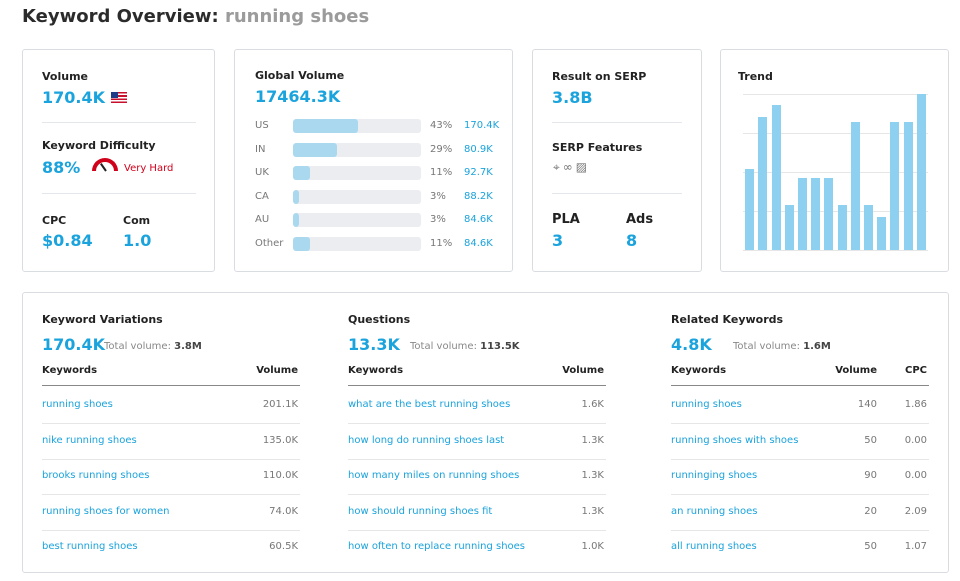  I want to click on related-keywords-title: Related Keywords, so click(727, 319).